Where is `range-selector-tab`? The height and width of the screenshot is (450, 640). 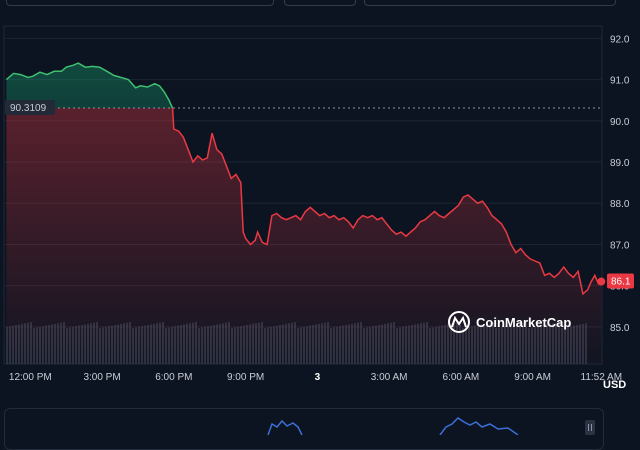
range-selector-tab is located at coordinates (140, 3).